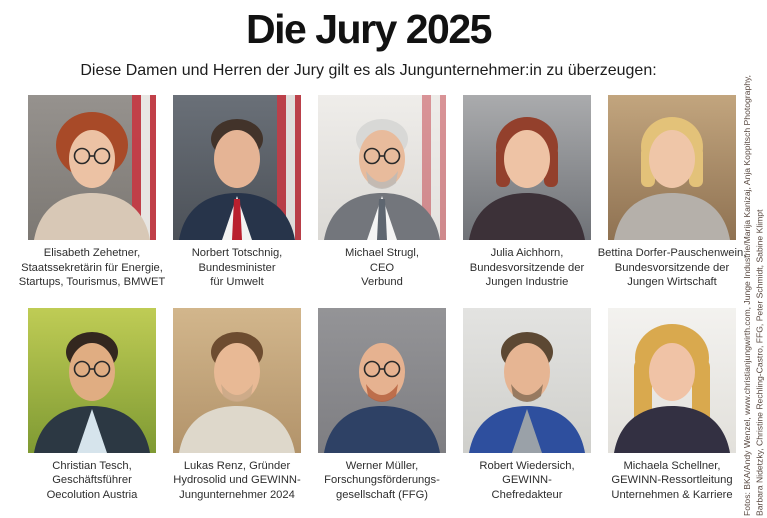  I want to click on caption-line: Oecolution Austria, so click(92, 494).